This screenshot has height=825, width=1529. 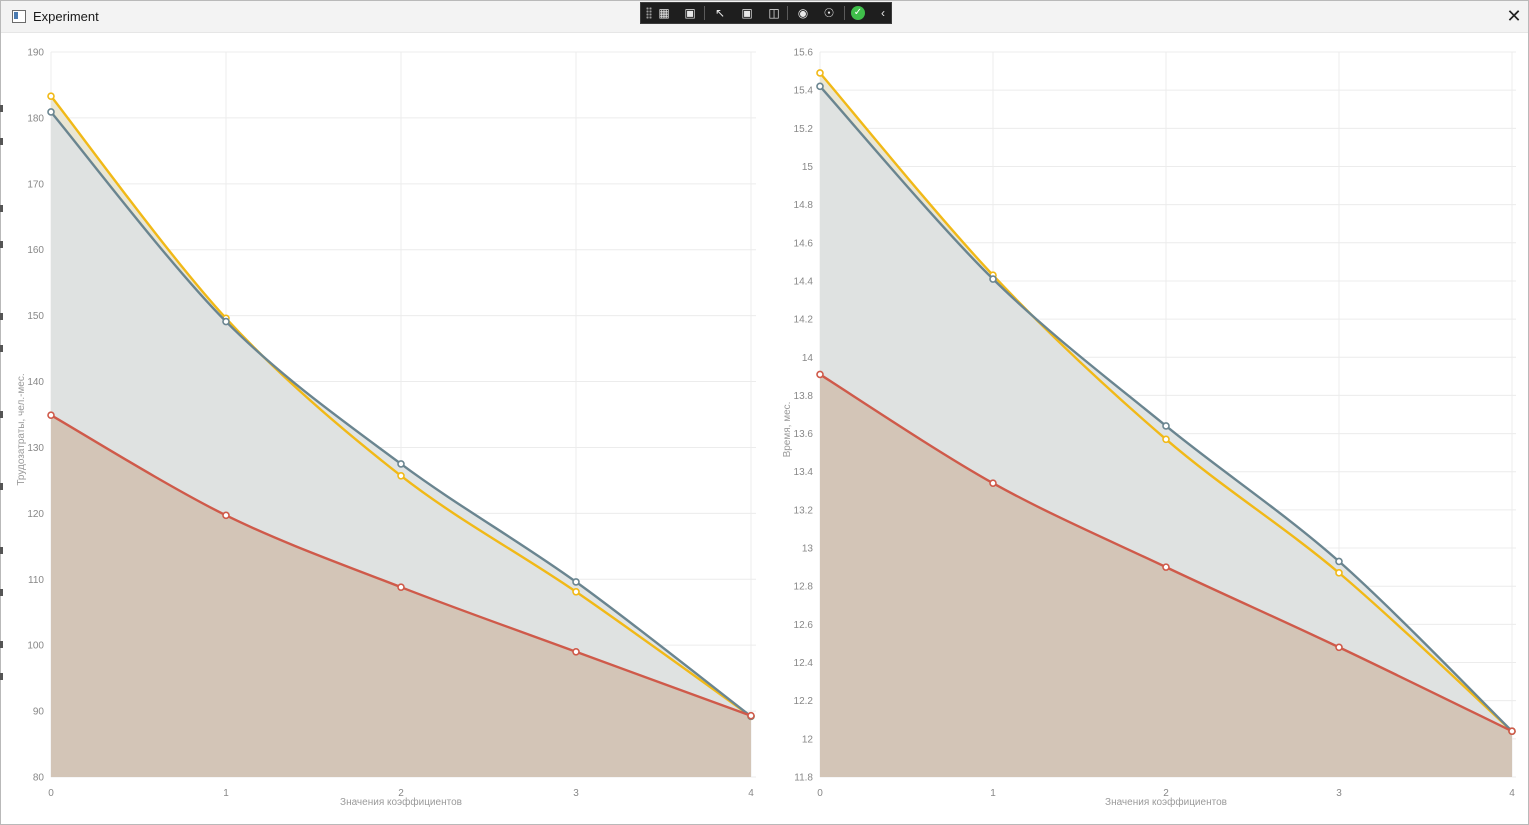 What do you see at coordinates (690, 13) in the screenshot?
I see `record-icon: ▣` at bounding box center [690, 13].